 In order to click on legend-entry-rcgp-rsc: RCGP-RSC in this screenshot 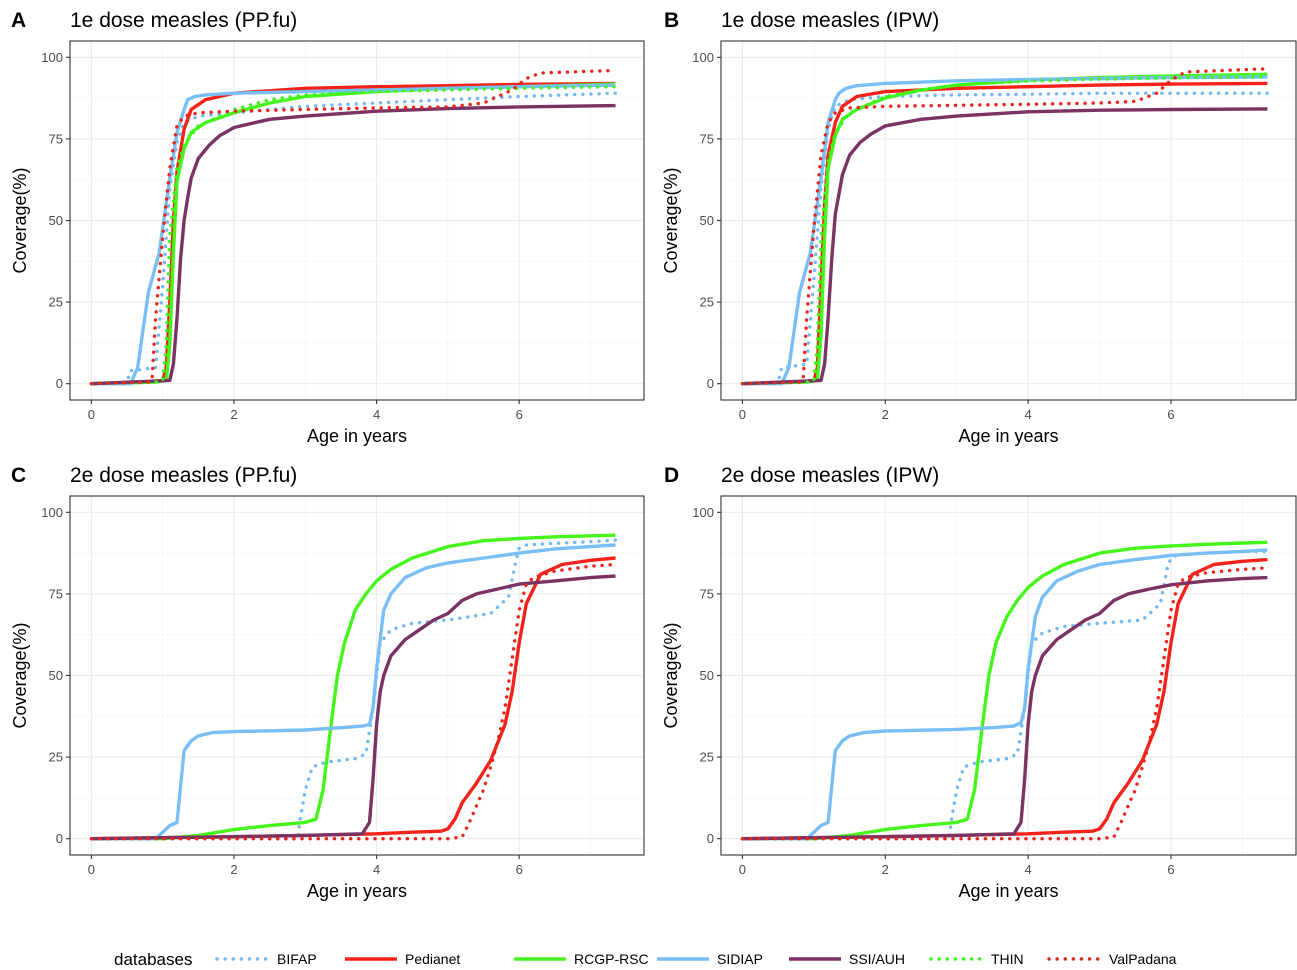, I will do `click(581, 959)`.